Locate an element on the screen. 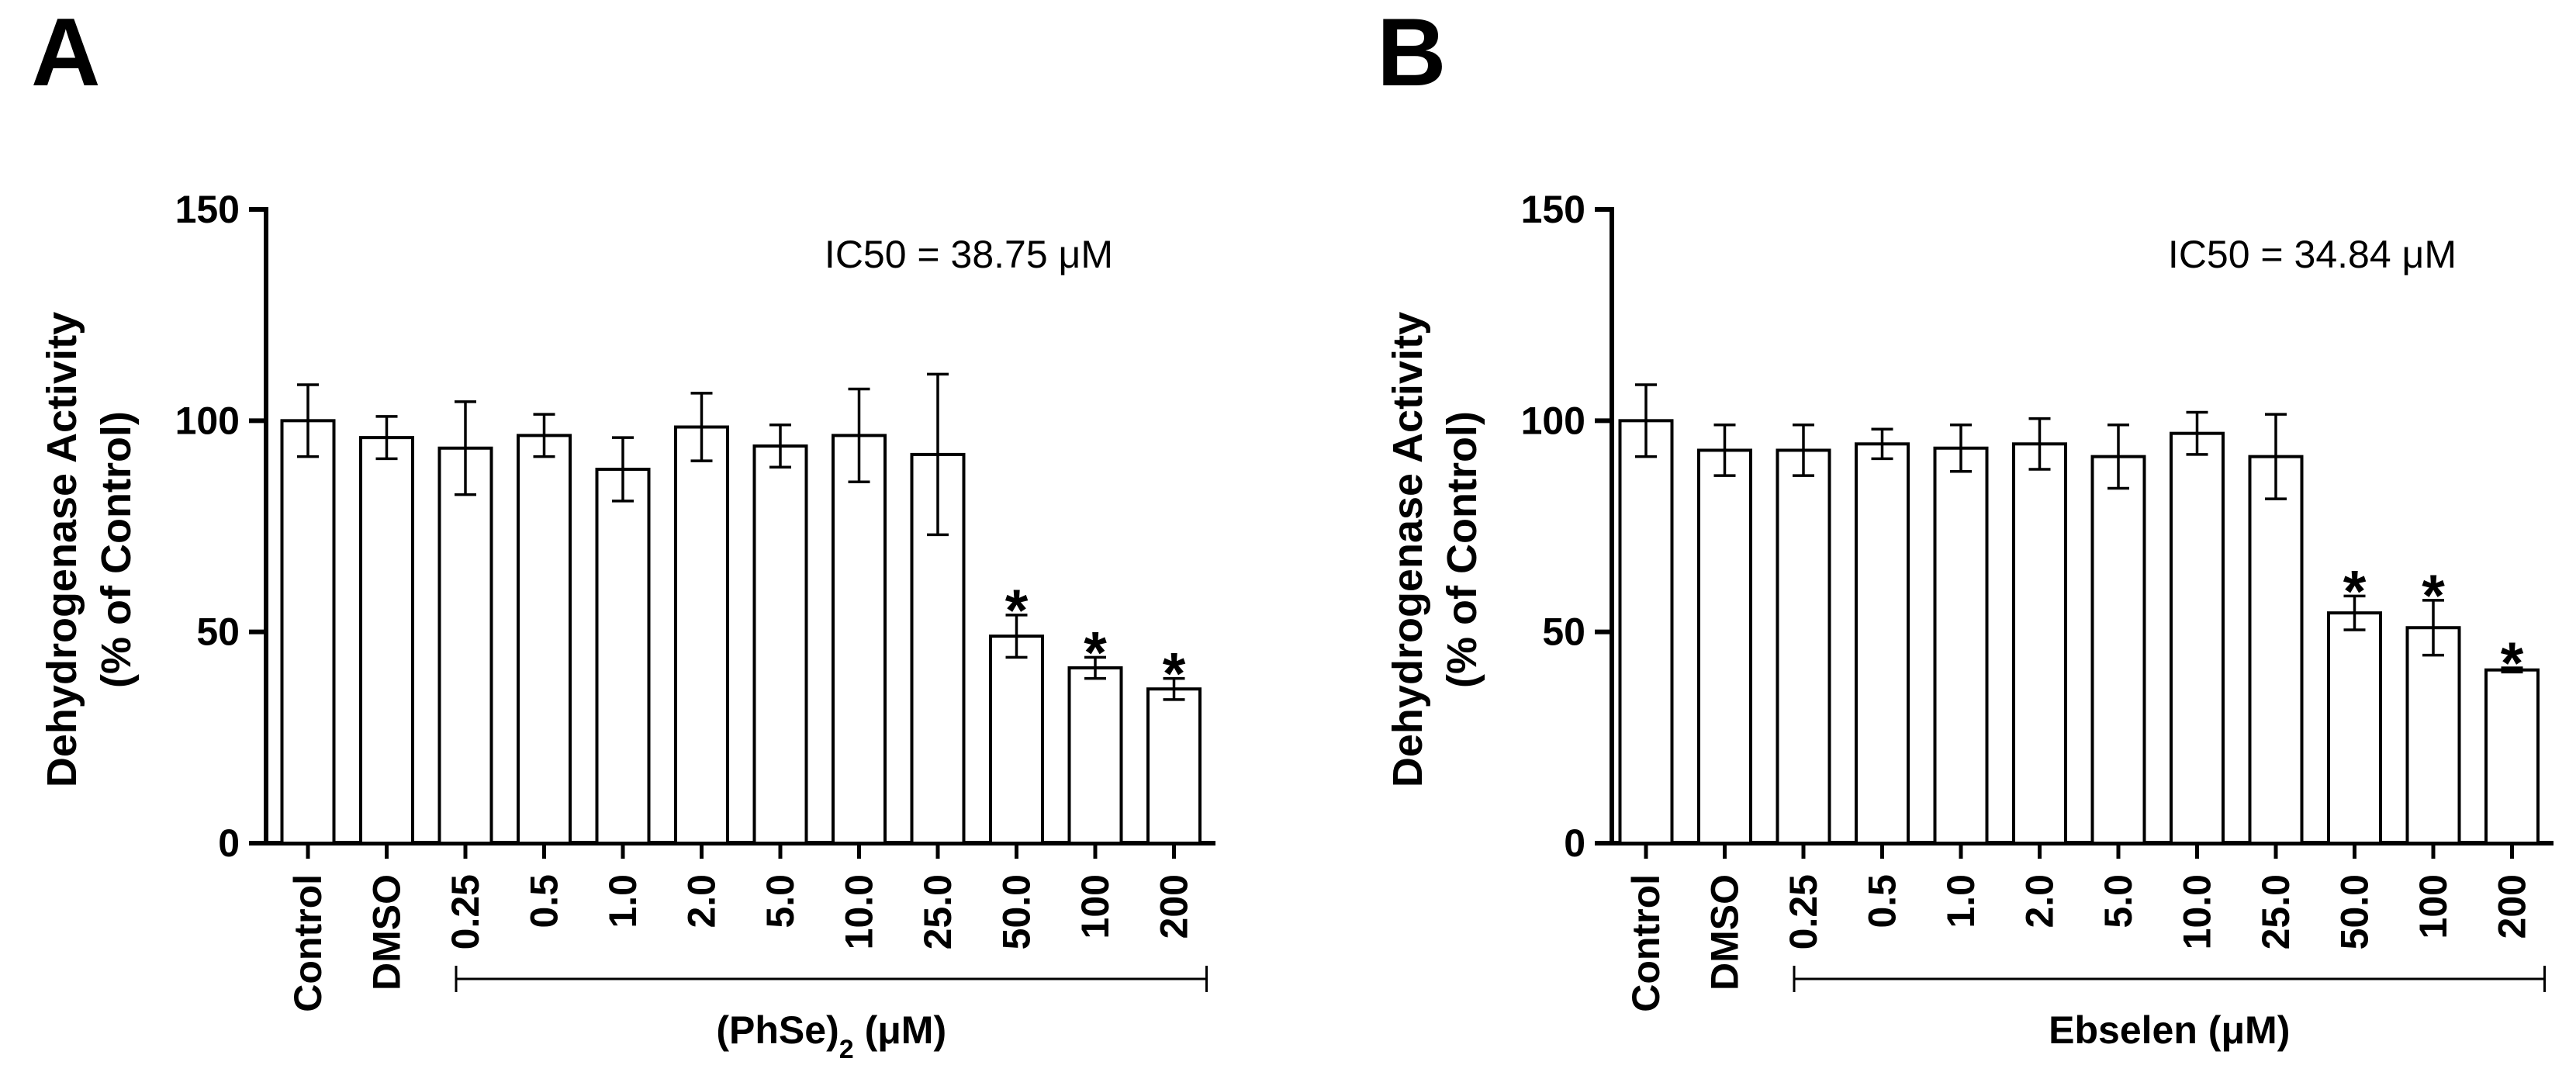 This screenshot has width=2576, height=1072. panel-letter: B is located at coordinates (1412, 53).